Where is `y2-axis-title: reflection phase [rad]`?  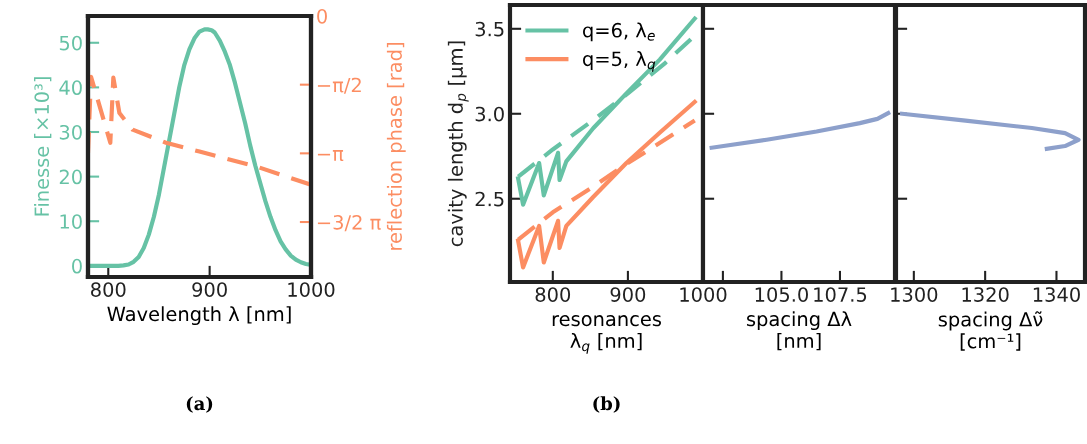 y2-axis-title: reflection phase [rad] is located at coordinates (396, 146).